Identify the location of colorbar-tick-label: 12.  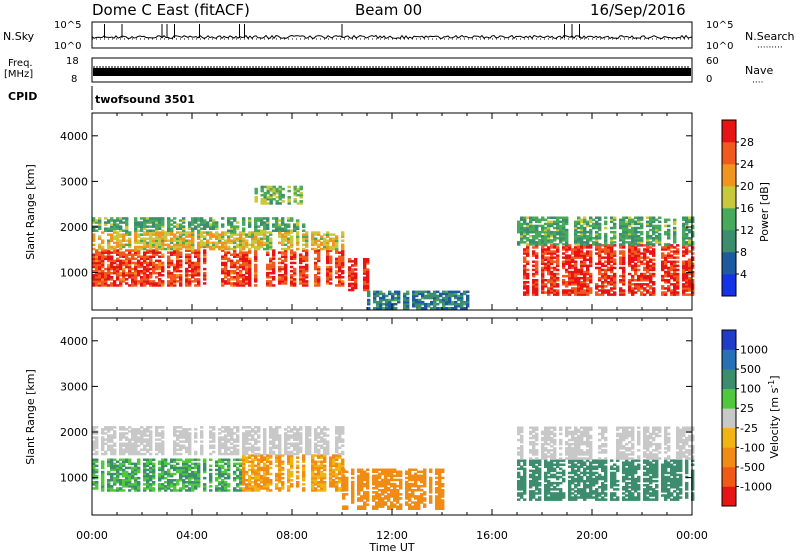
(747, 230).